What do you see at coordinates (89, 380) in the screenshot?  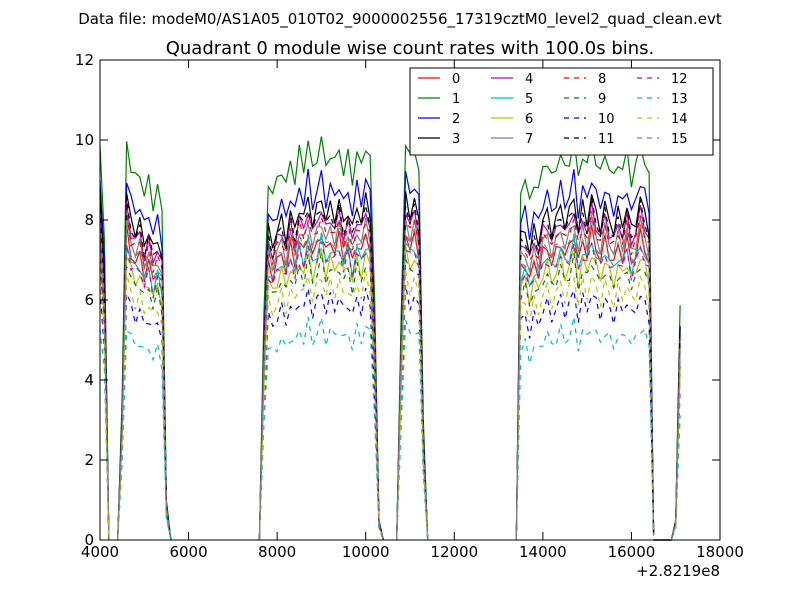 I see `y-tick-label: 4` at bounding box center [89, 380].